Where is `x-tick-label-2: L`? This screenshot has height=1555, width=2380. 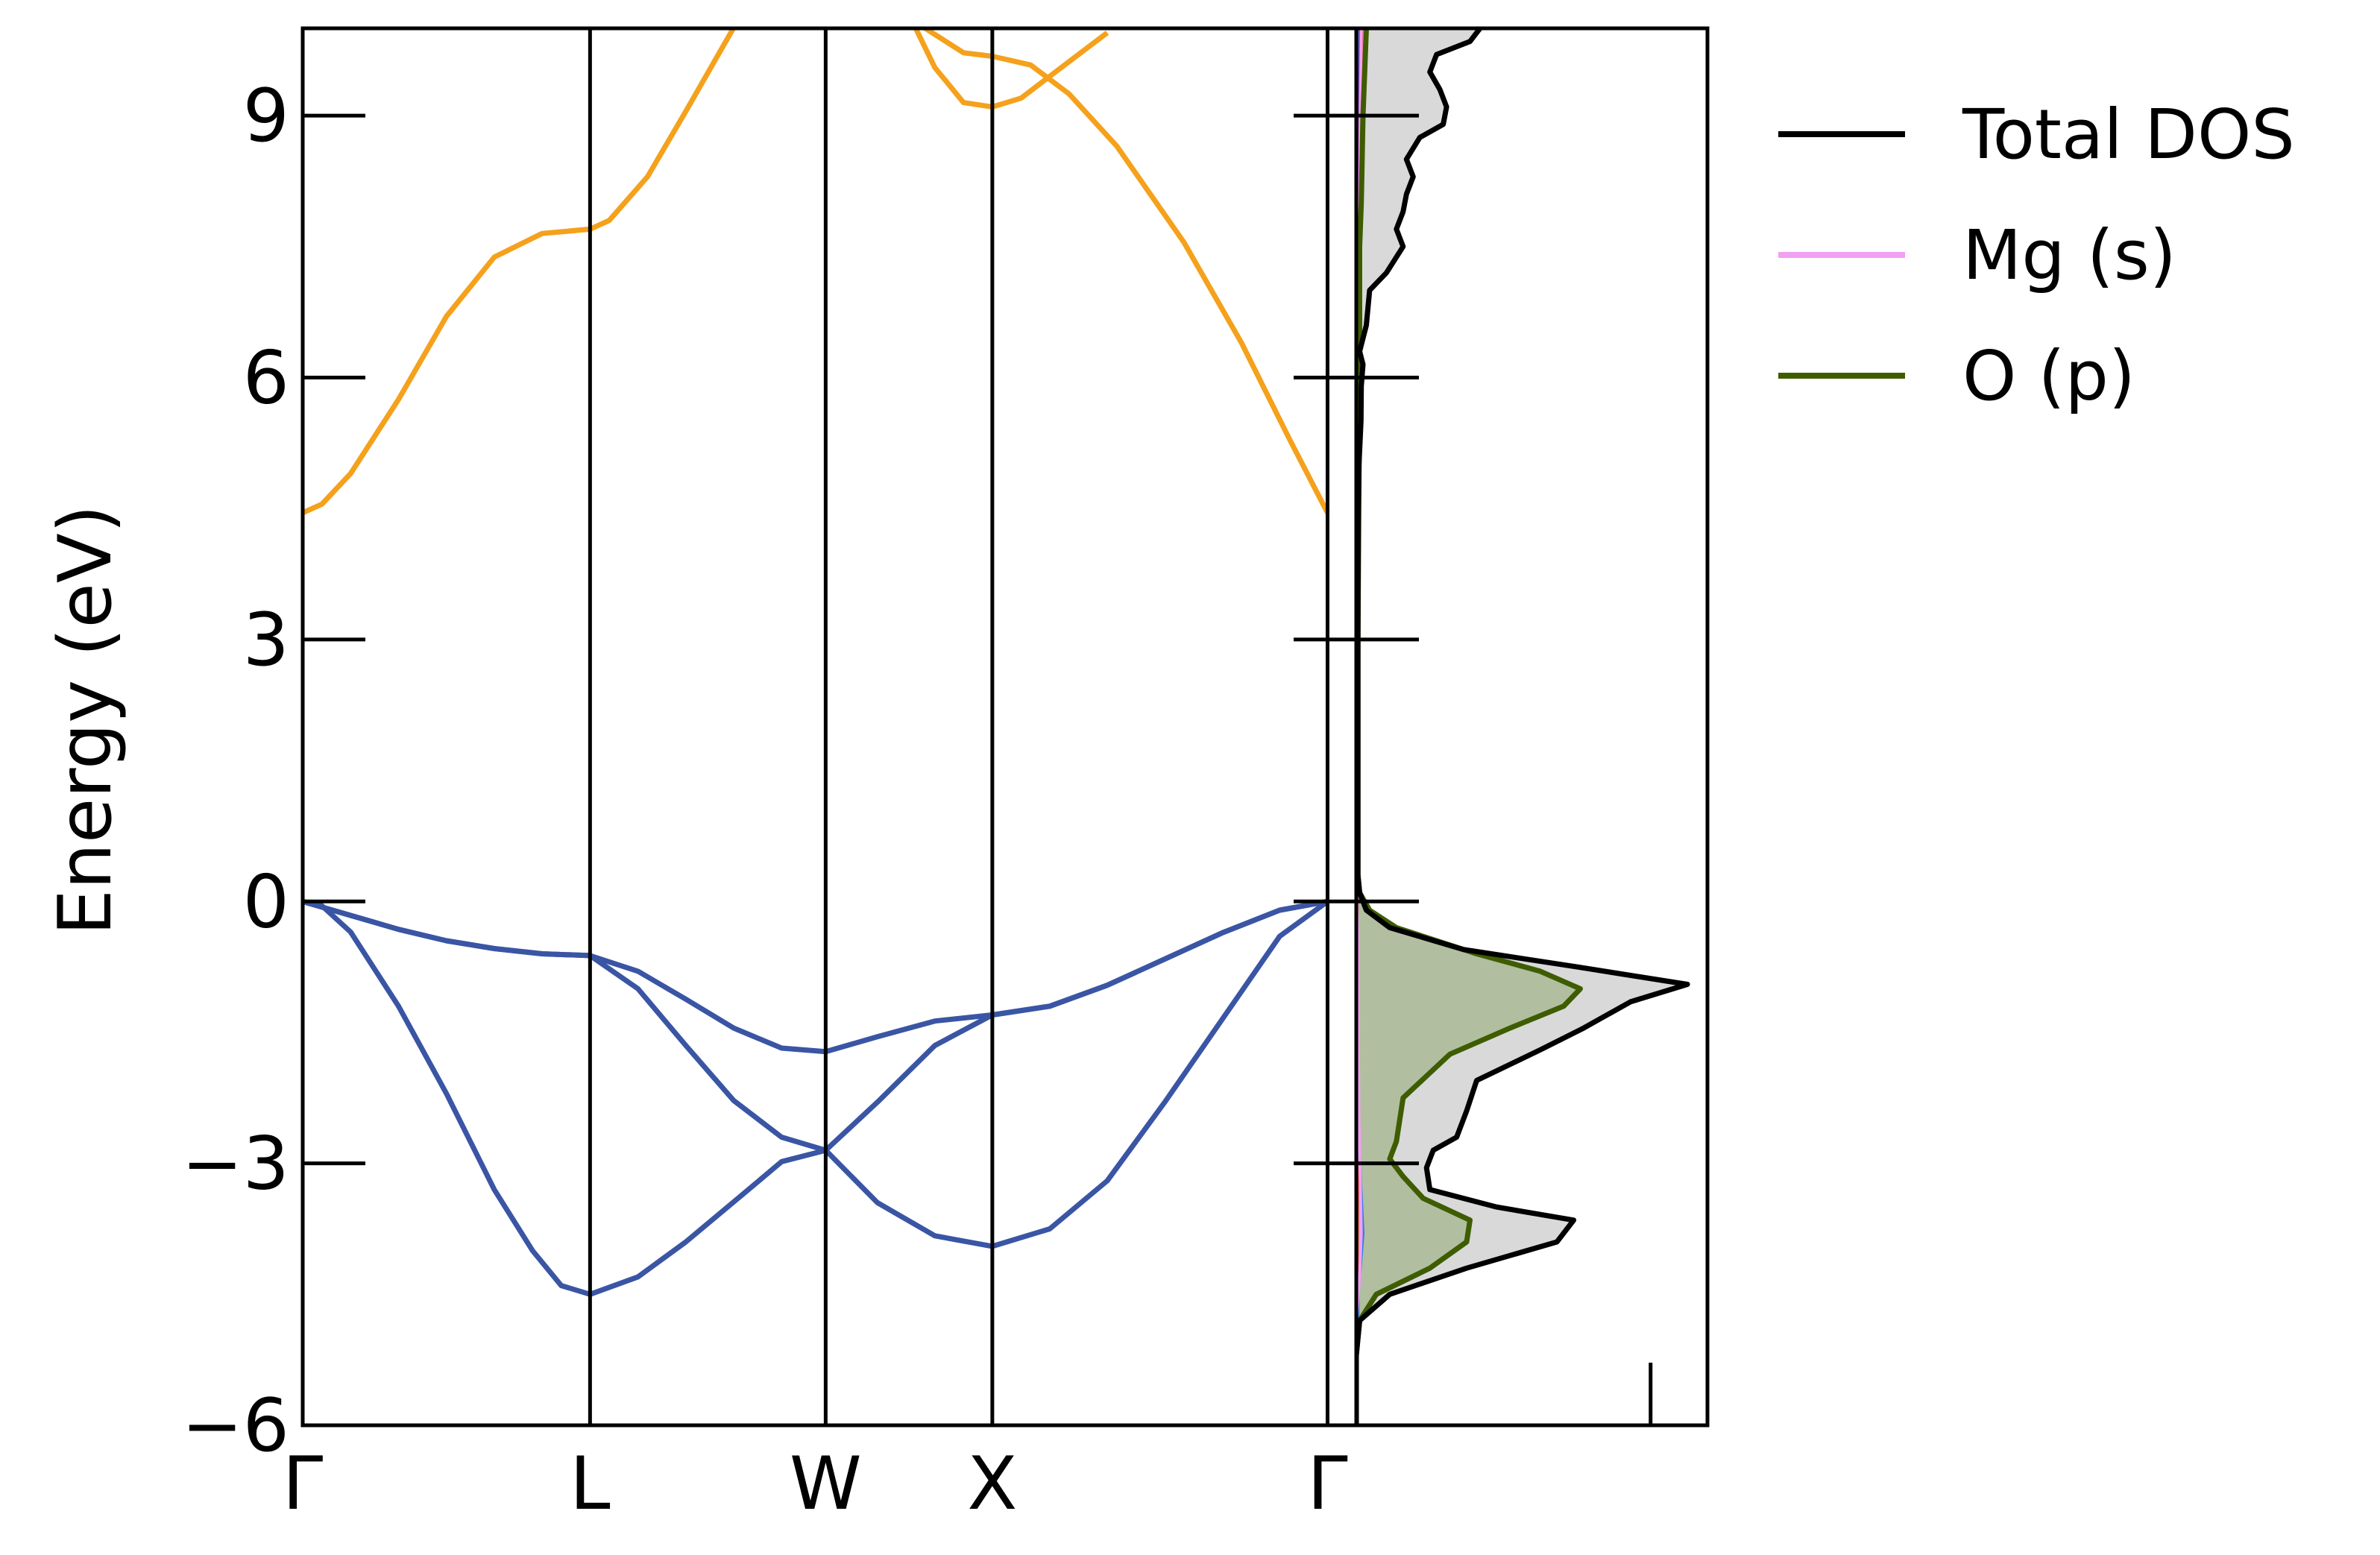 x-tick-label-2: L is located at coordinates (590, 1485).